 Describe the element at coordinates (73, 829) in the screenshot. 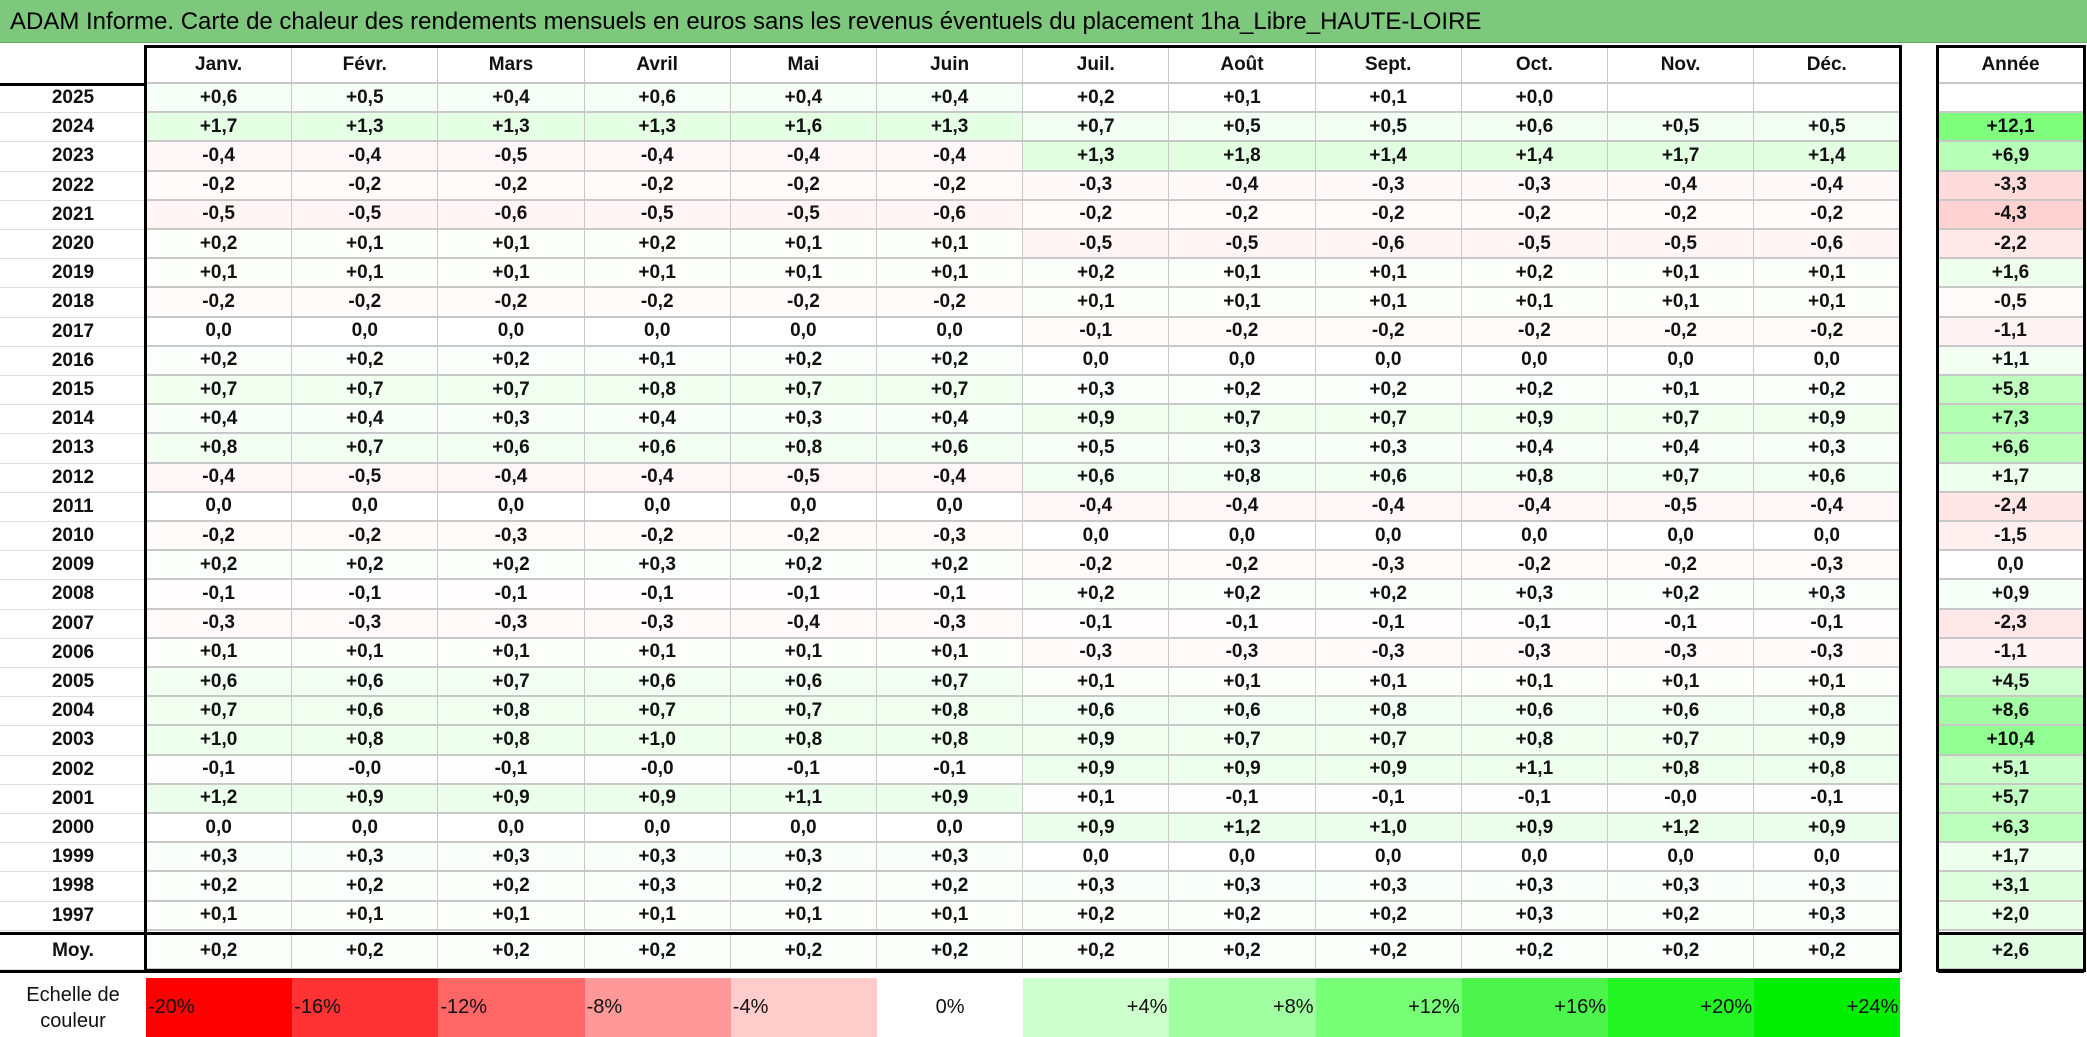

I see `row-year-label: 2000` at that location.